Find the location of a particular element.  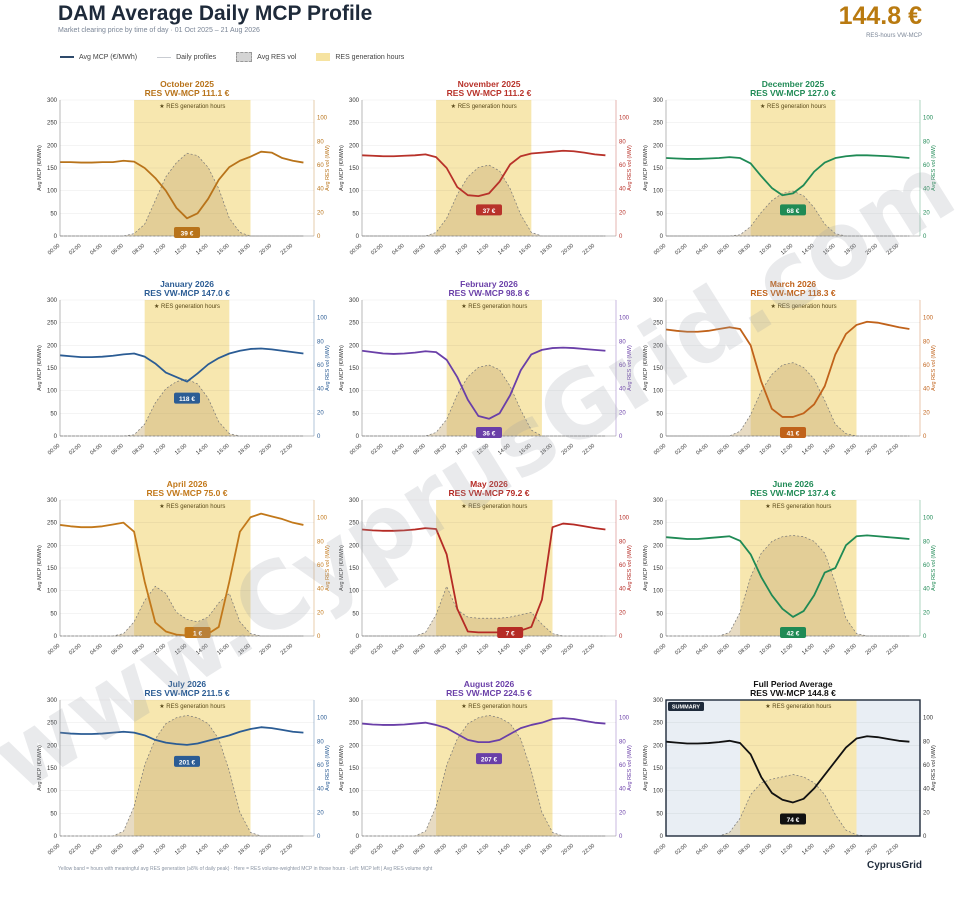

x-tick-label: 18:00 is located at coordinates (244, 849).